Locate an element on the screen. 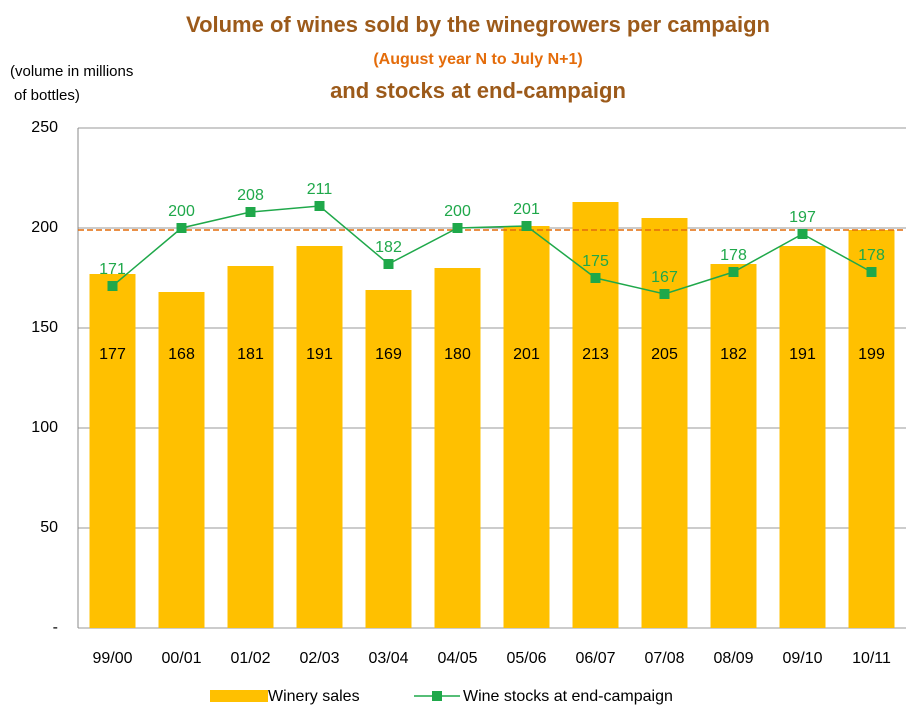 Image resolution: width=908 pixels, height=706 pixels. x-tick-label: 03/04 is located at coordinates (388, 658).